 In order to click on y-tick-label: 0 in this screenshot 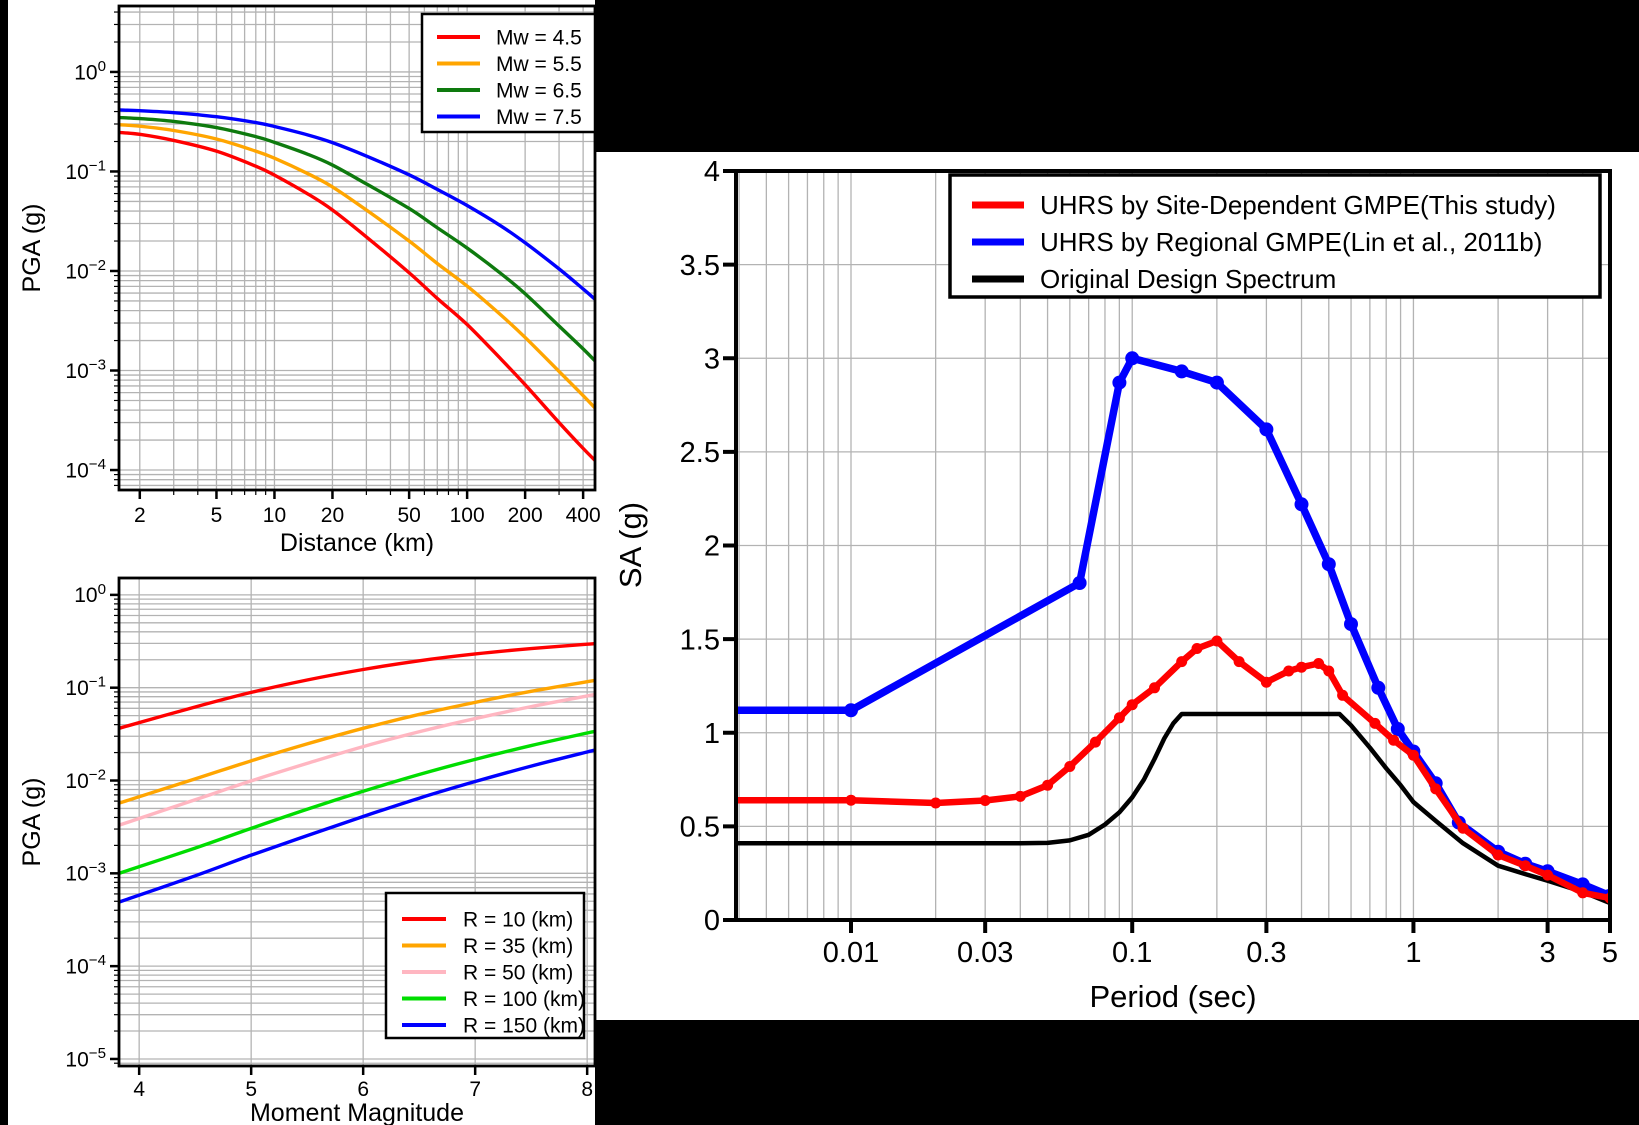, I will do `click(712, 921)`.